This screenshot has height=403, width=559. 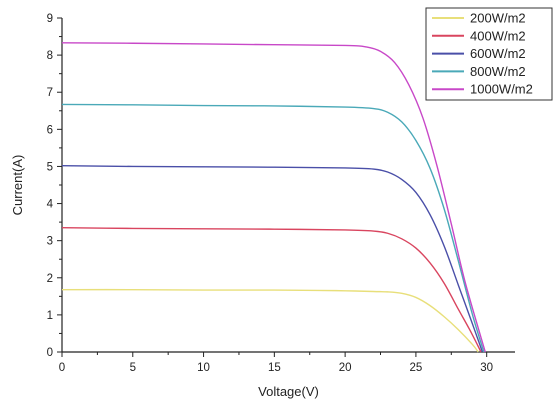 I want to click on y-tick-label: 7, so click(x=50, y=93).